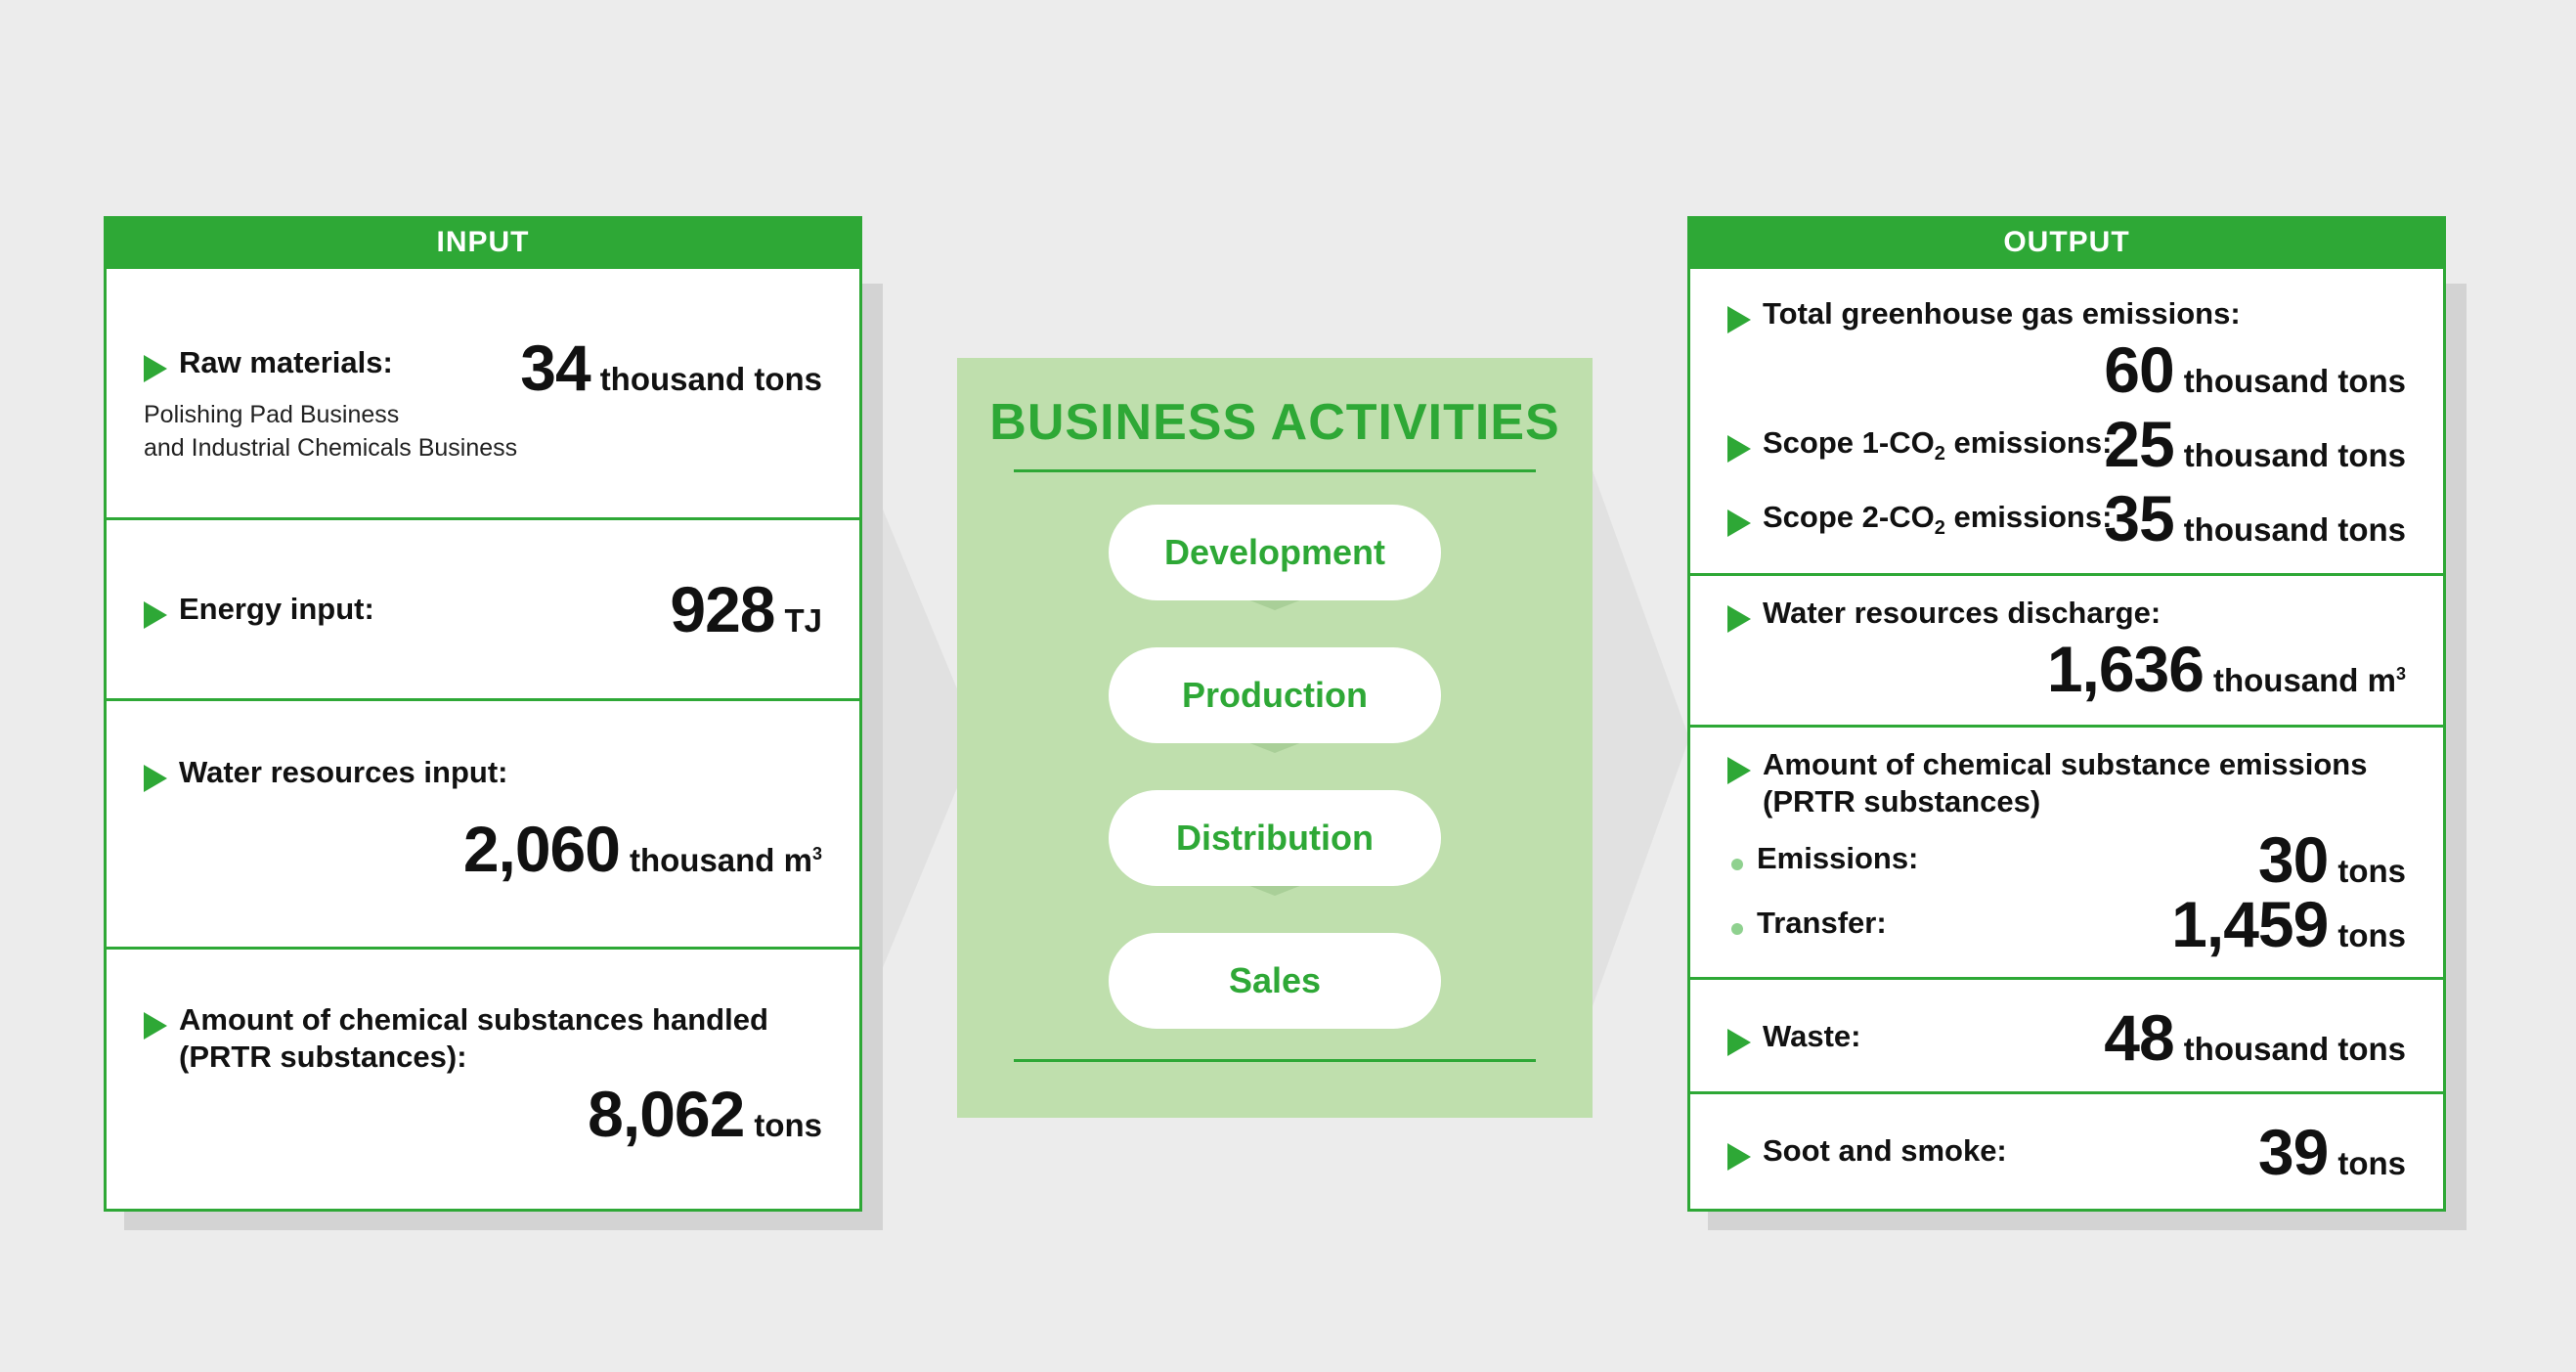  Describe the element at coordinates (343, 772) in the screenshot. I see `water-input-label: Water resources input:` at that location.